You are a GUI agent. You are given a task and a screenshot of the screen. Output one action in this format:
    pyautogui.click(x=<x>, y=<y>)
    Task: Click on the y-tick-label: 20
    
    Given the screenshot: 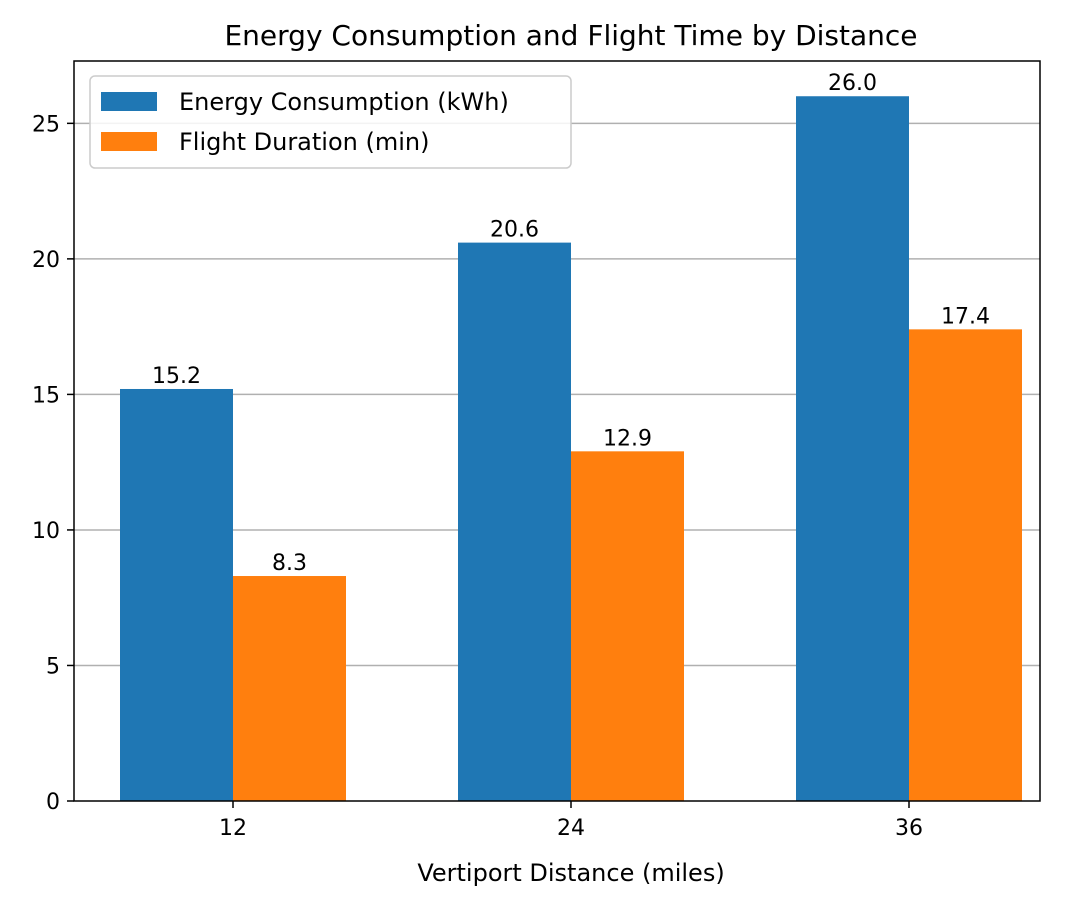 What is the action you would take?
    pyautogui.click(x=46, y=260)
    